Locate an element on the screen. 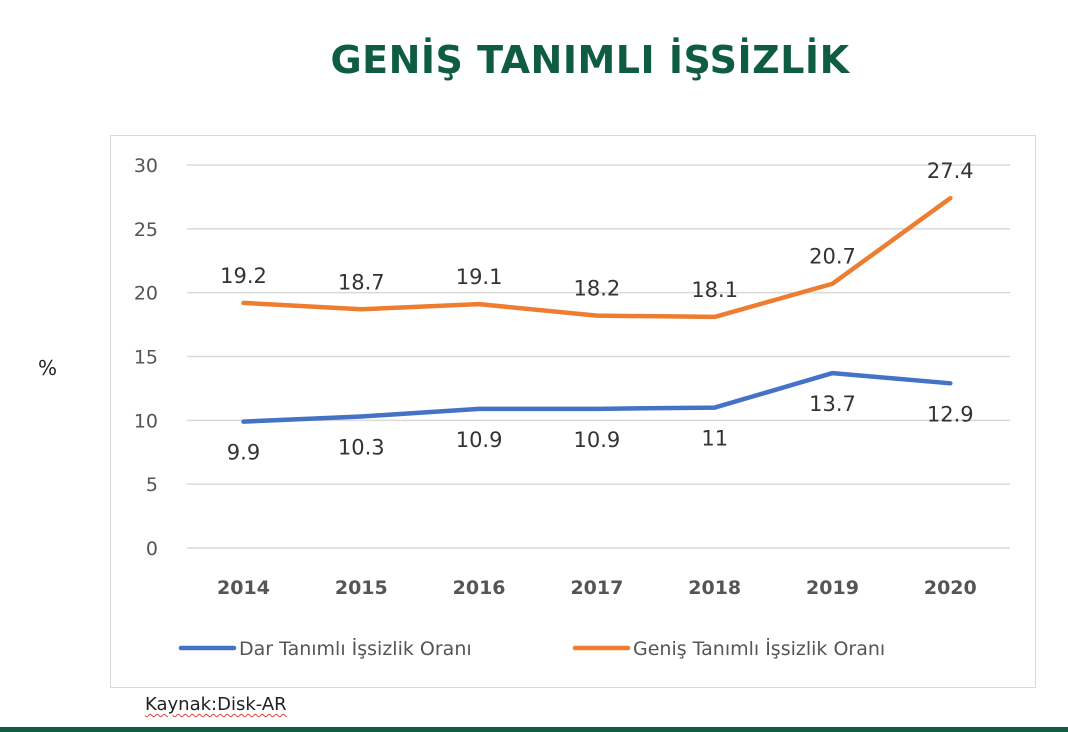  data-label: 18.7 is located at coordinates (361, 282).